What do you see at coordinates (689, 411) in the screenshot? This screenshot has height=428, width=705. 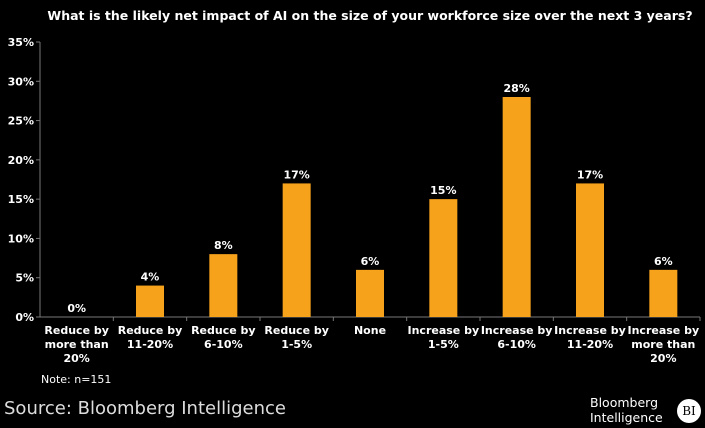 I see `bi-badge-icon: BI` at bounding box center [689, 411].